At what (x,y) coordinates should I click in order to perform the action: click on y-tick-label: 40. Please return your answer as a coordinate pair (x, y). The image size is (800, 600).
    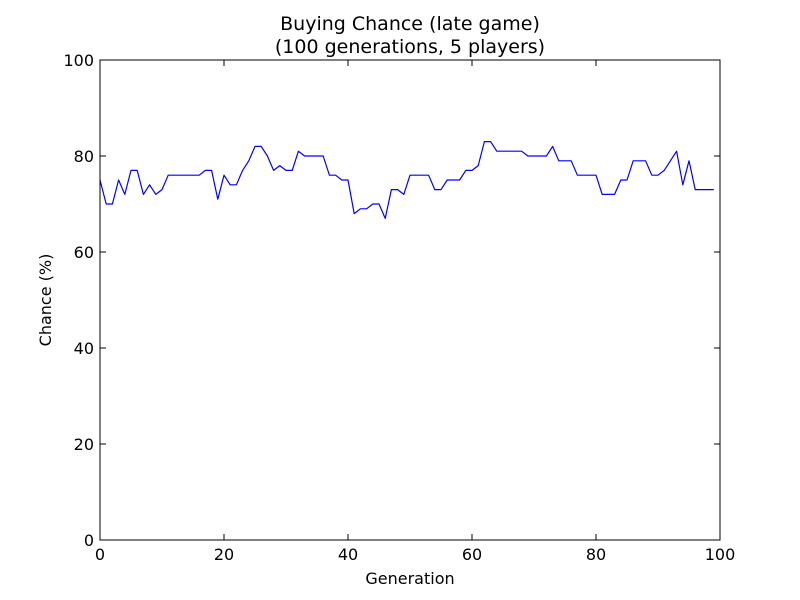
    Looking at the image, I should click on (84, 348).